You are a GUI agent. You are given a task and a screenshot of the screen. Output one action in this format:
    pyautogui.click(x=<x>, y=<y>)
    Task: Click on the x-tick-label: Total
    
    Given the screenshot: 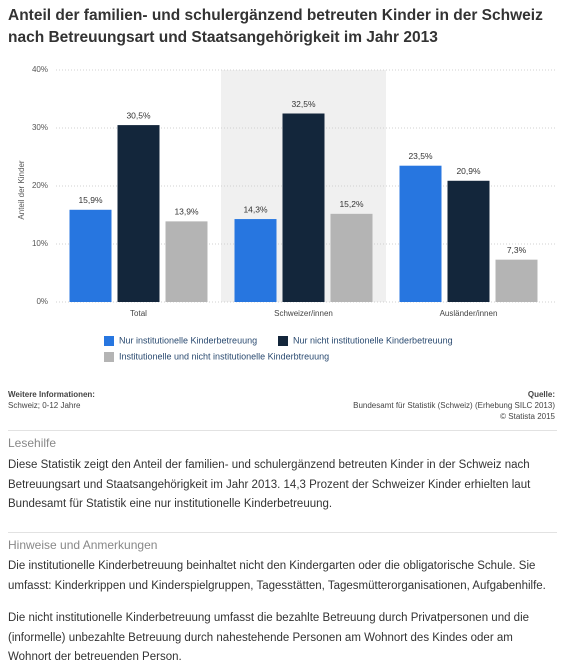 What is the action you would take?
    pyautogui.click(x=138, y=313)
    